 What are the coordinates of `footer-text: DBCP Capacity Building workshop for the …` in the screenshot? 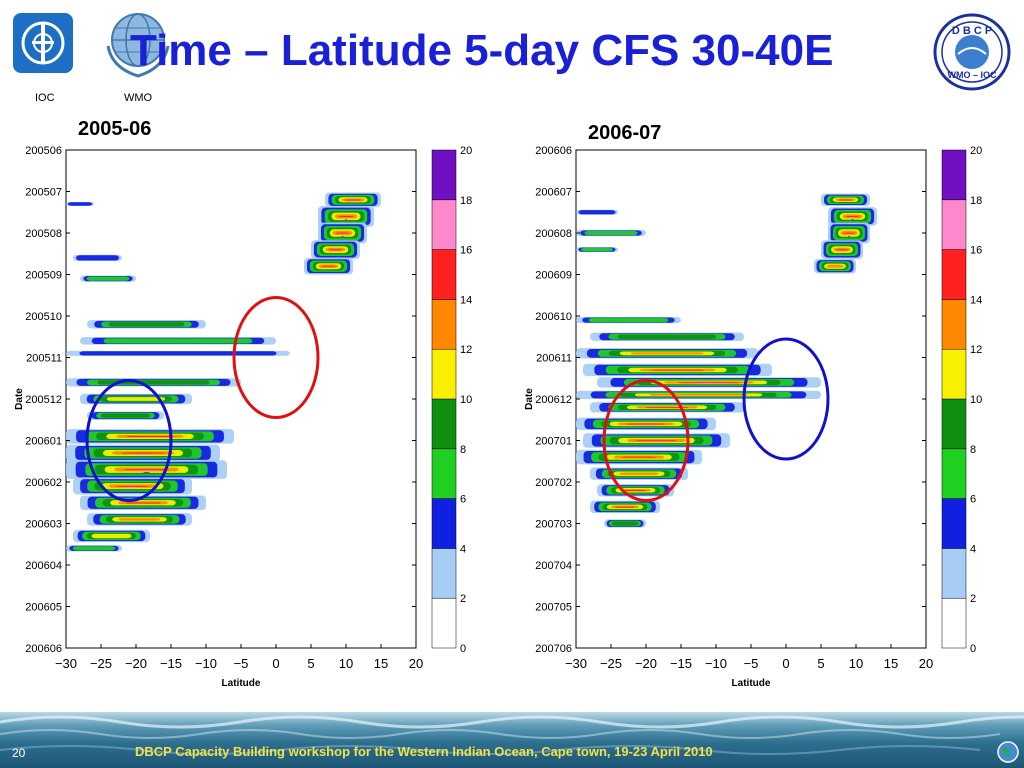 It's located at (424, 751).